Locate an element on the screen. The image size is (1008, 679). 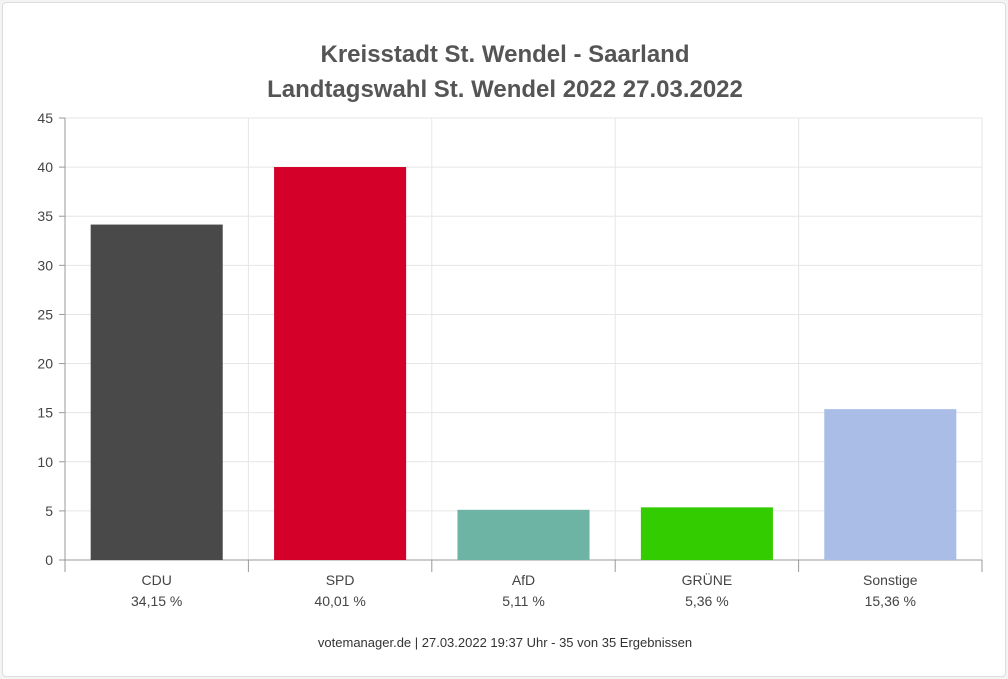
x-tick-label: CDU is located at coordinates (157, 580).